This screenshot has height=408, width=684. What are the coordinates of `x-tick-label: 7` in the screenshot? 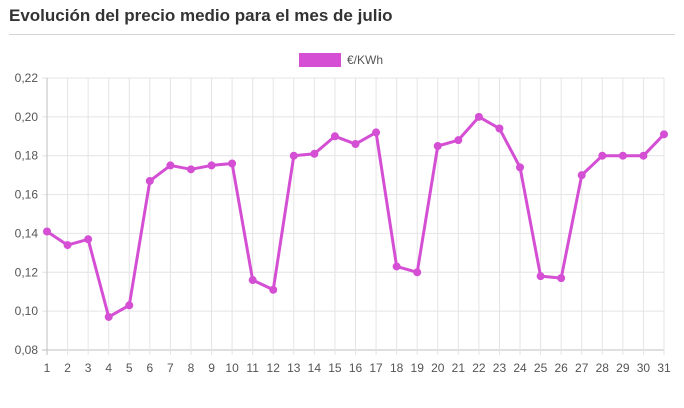 It's located at (170, 368).